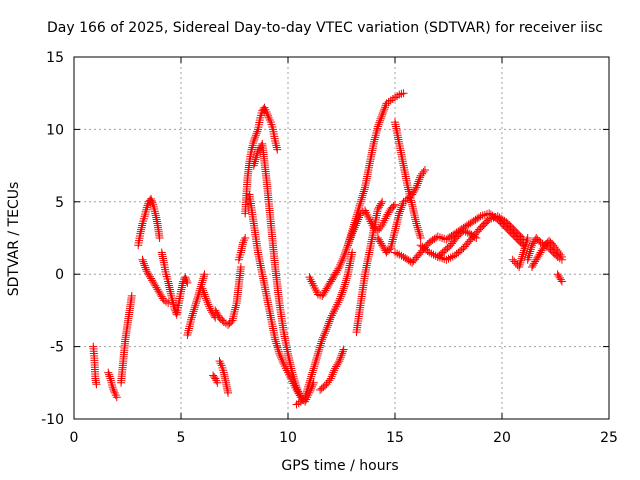 The height and width of the screenshot is (480, 640). What do you see at coordinates (55, 130) in the screenshot?
I see `y-tick-label: 10` at bounding box center [55, 130].